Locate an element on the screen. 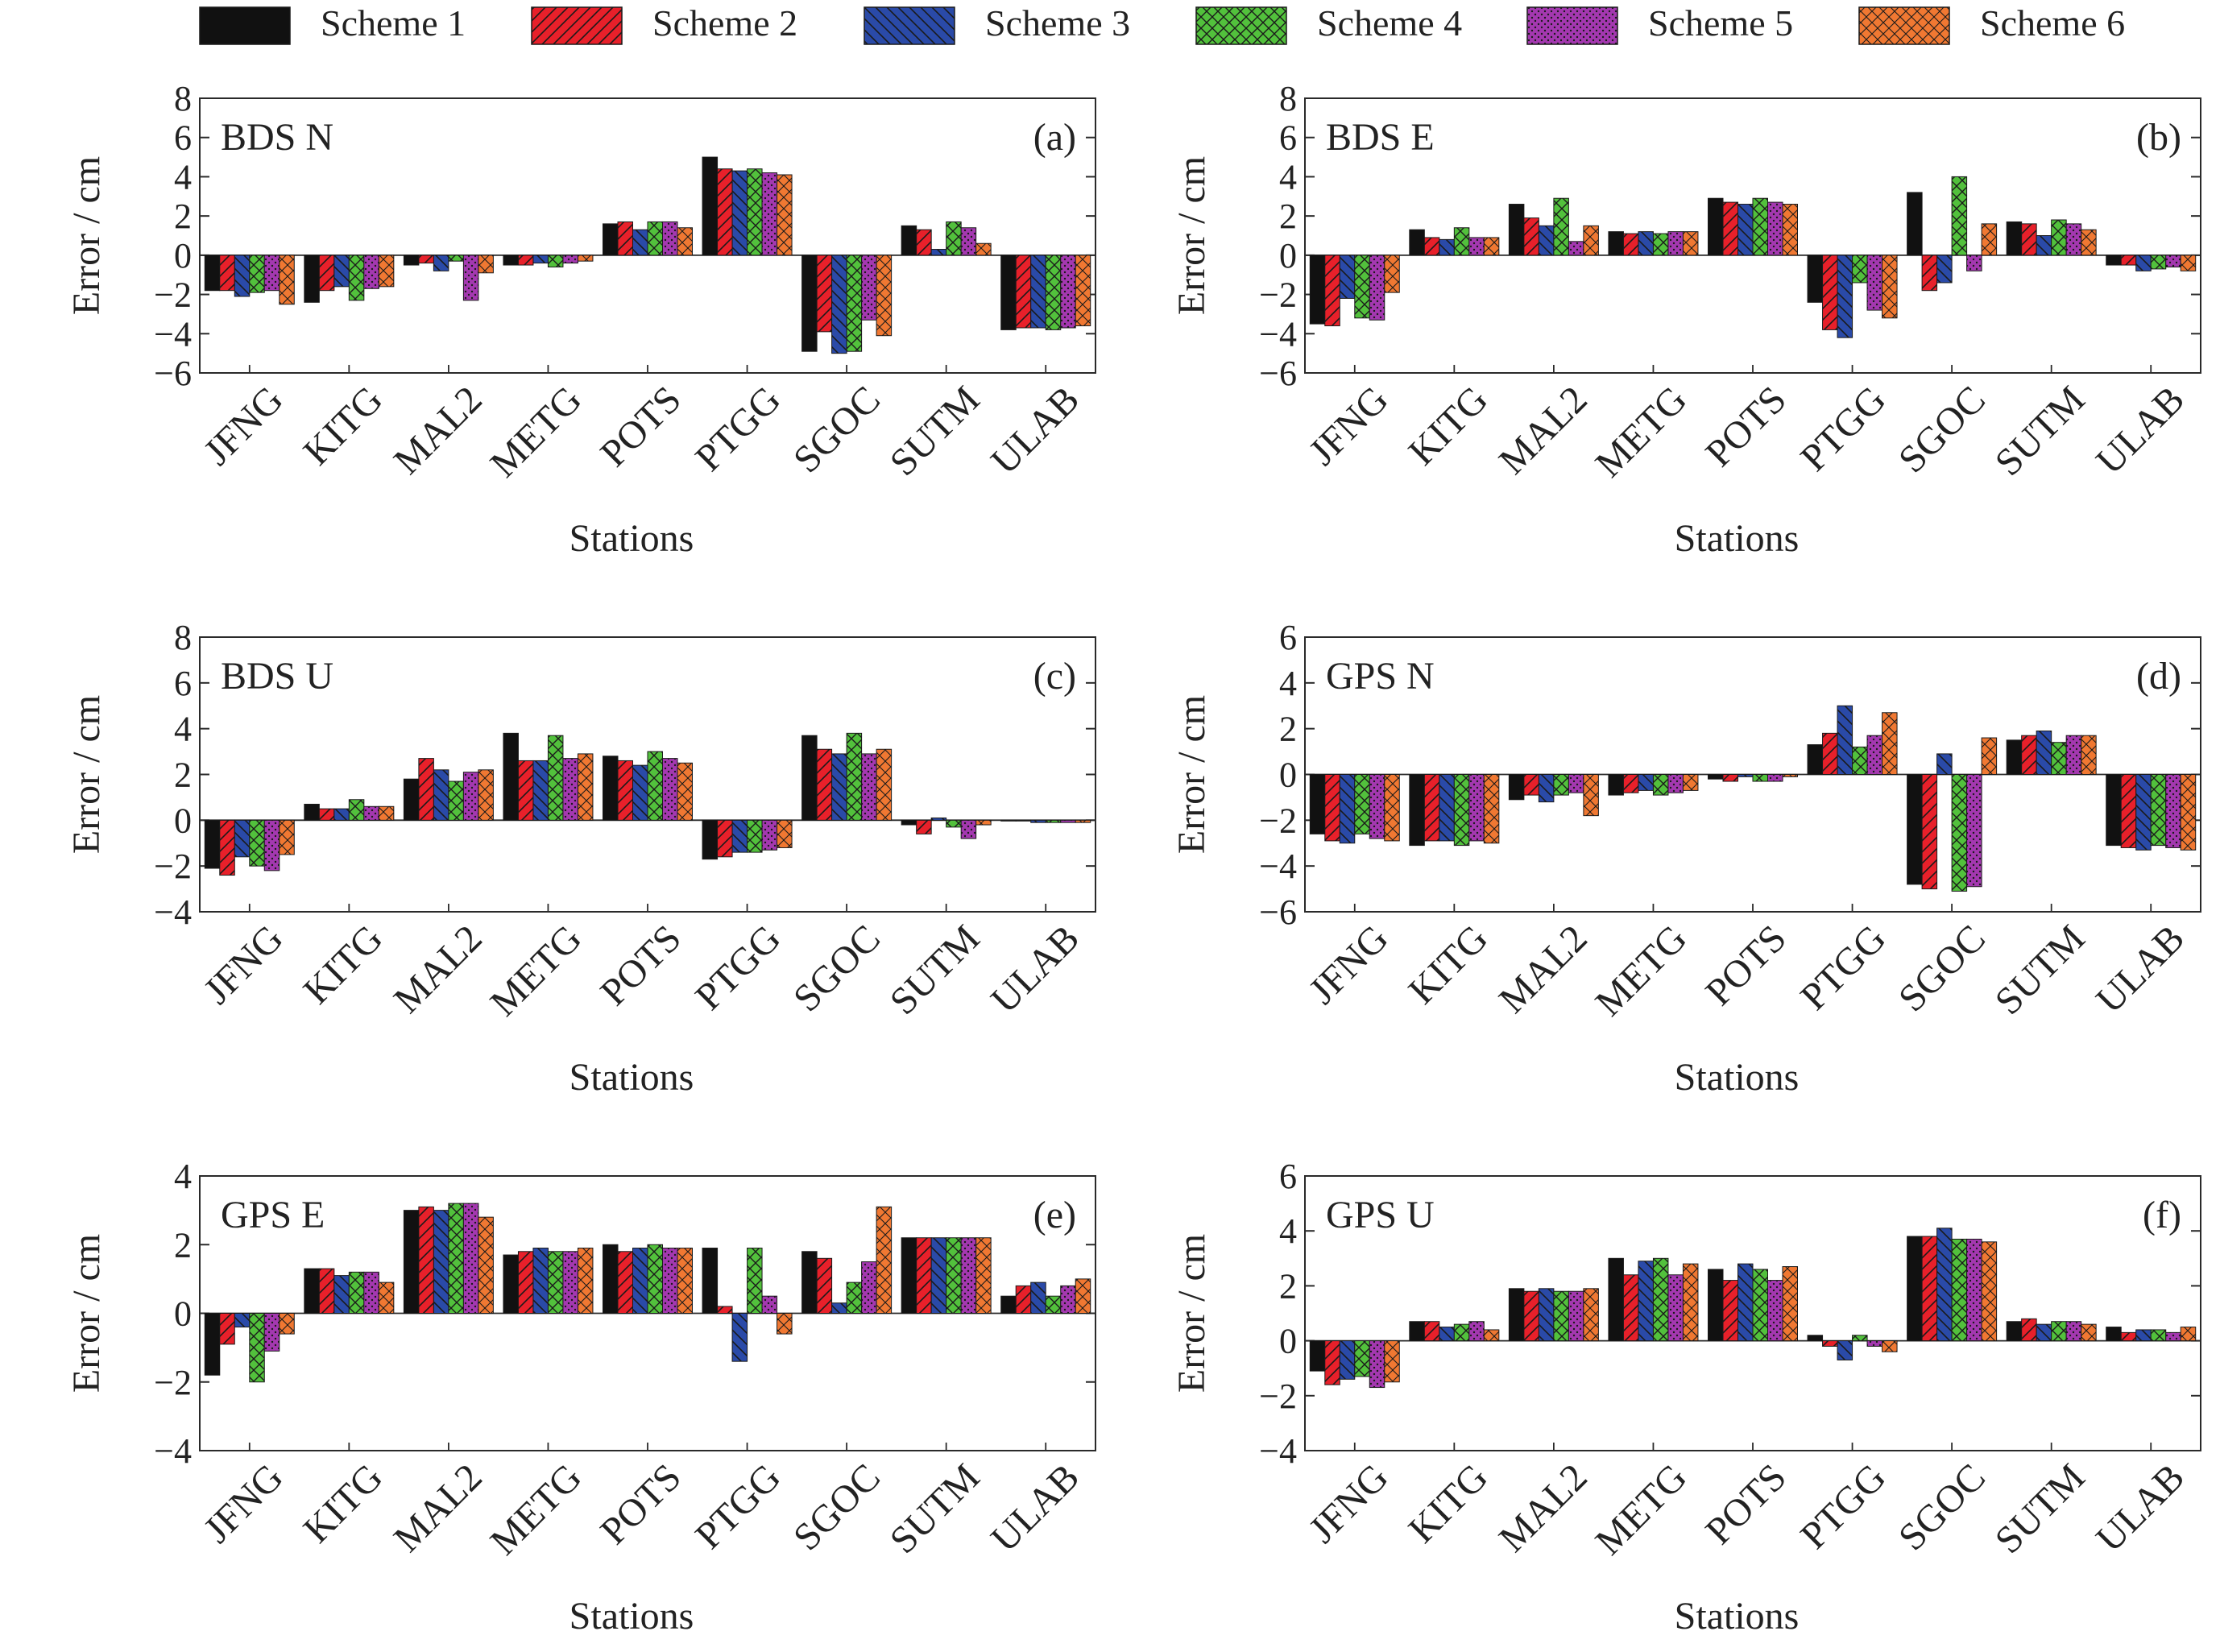 This screenshot has height=1652, width=2220. bar-scheme-1-ulab is located at coordinates (2114, 1334).